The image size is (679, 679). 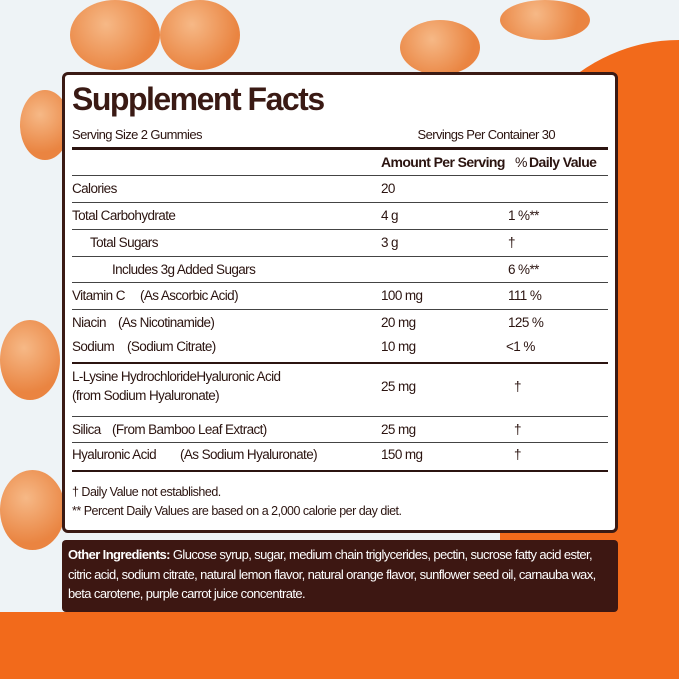 What do you see at coordinates (171, 346) in the screenshot?
I see `nutrient-source: (Sodium Citrate)` at bounding box center [171, 346].